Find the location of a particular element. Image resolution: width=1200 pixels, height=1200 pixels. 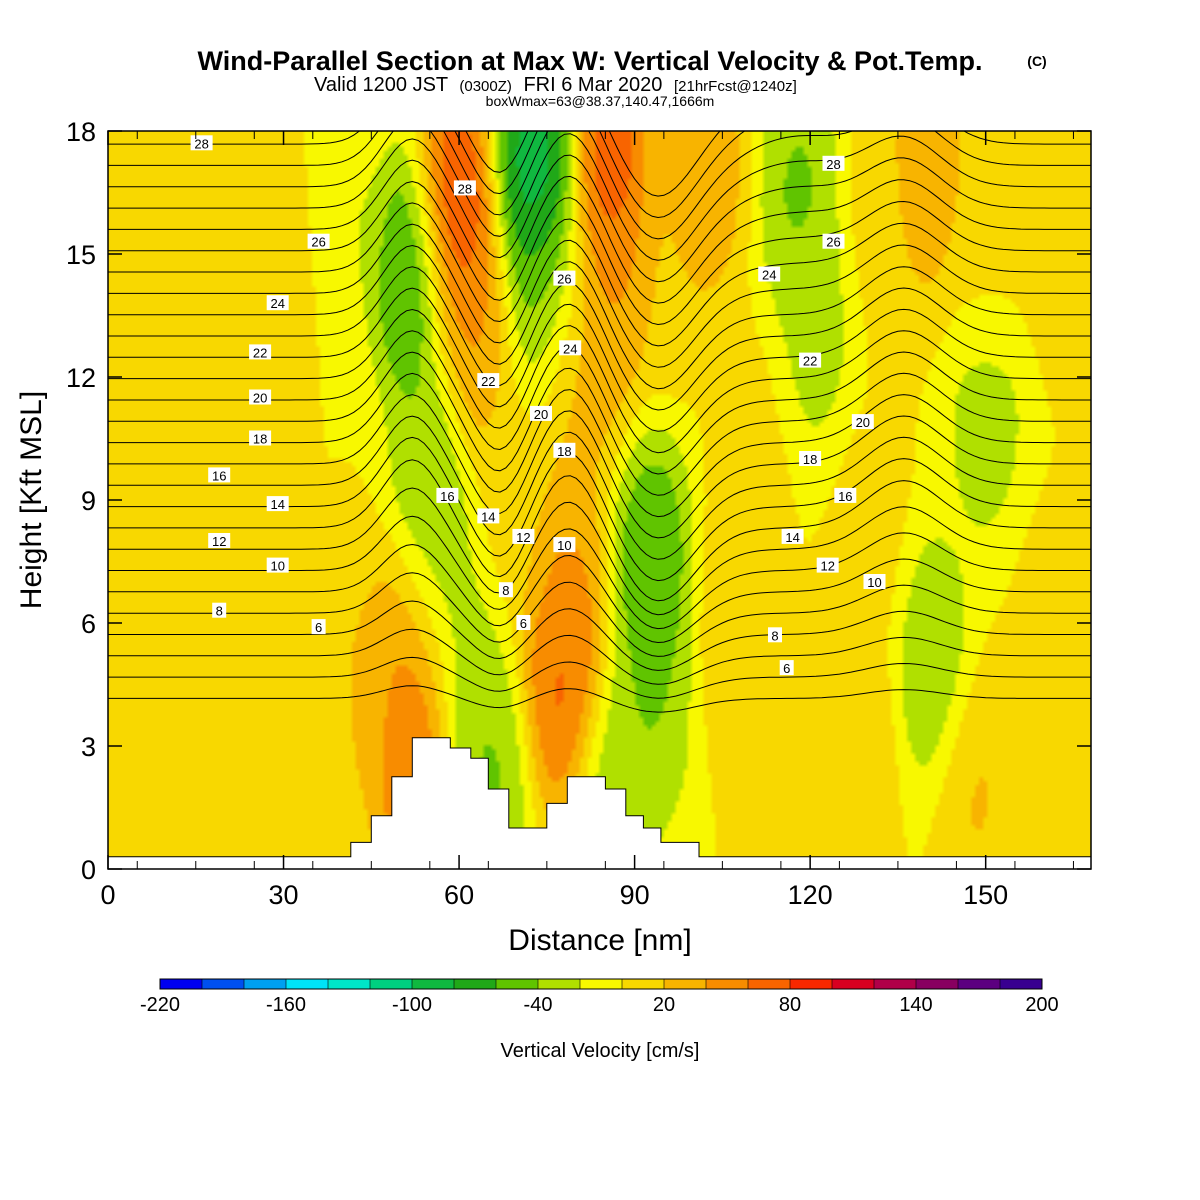

contour-label-text: 26 is located at coordinates (318, 242).